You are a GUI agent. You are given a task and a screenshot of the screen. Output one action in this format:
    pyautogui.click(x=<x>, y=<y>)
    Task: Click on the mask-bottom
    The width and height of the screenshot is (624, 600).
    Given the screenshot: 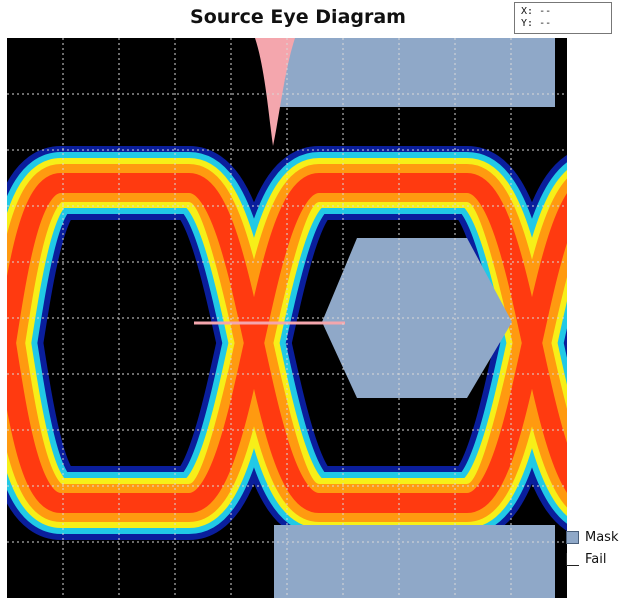 What is the action you would take?
    pyautogui.click(x=414, y=561)
    